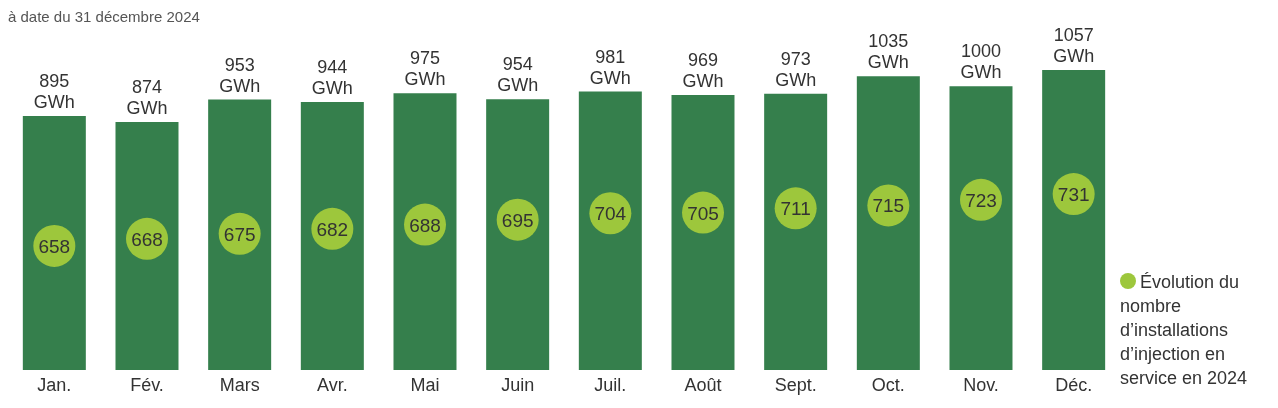 The image size is (1278, 408). Describe the element at coordinates (332, 229) in the screenshot. I see `data-label: 682` at that location.